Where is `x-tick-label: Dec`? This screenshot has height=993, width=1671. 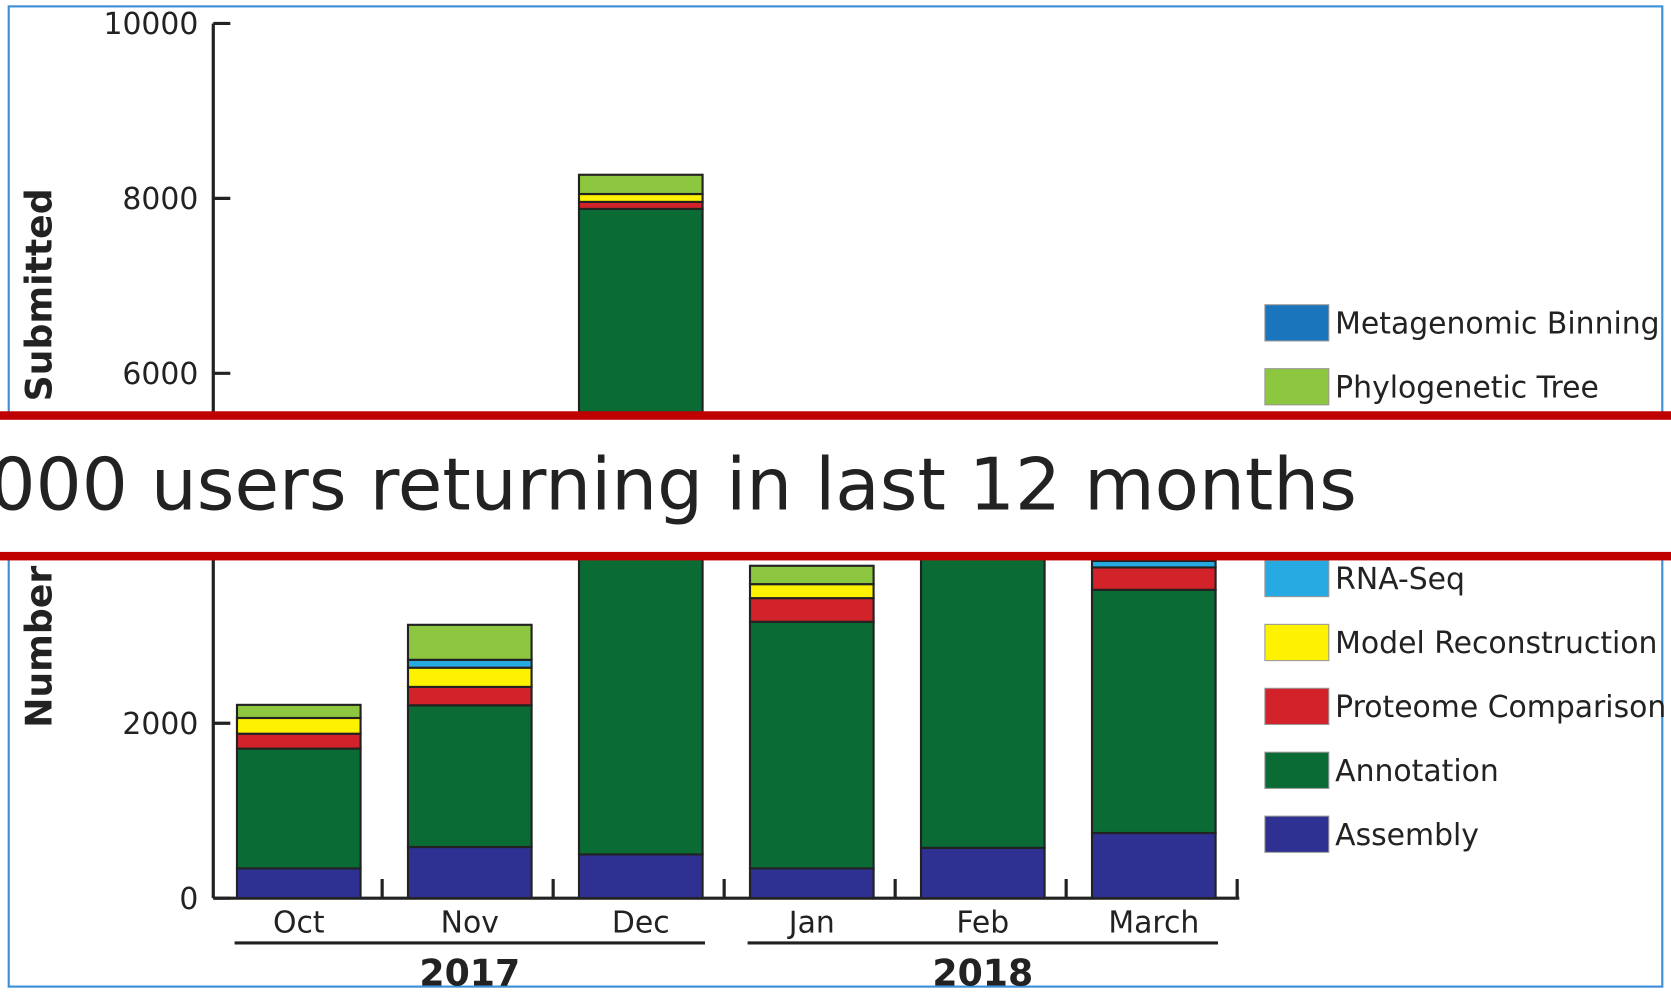
x-tick-label: Dec is located at coordinates (641, 922).